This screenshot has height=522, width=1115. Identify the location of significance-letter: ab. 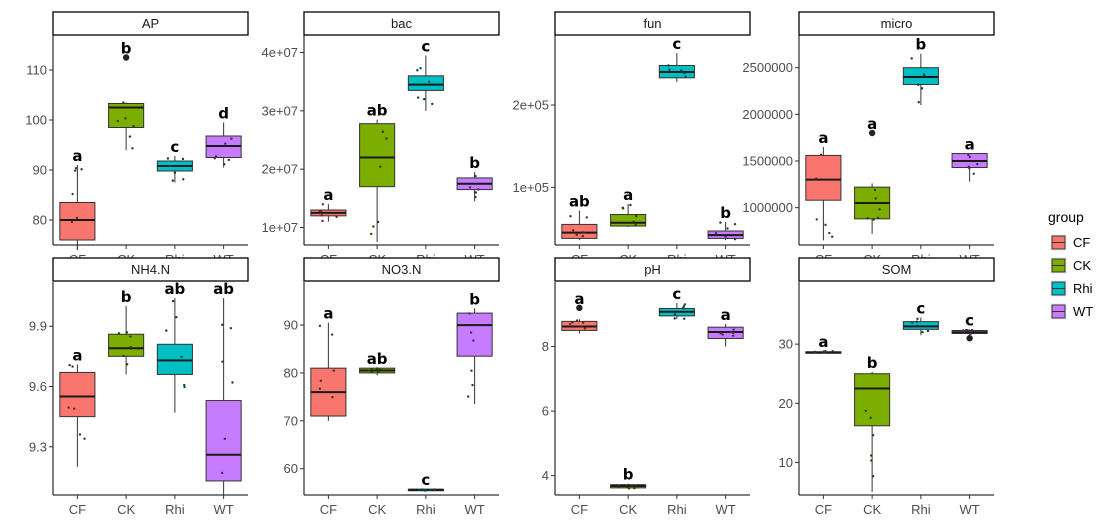
(579, 201).